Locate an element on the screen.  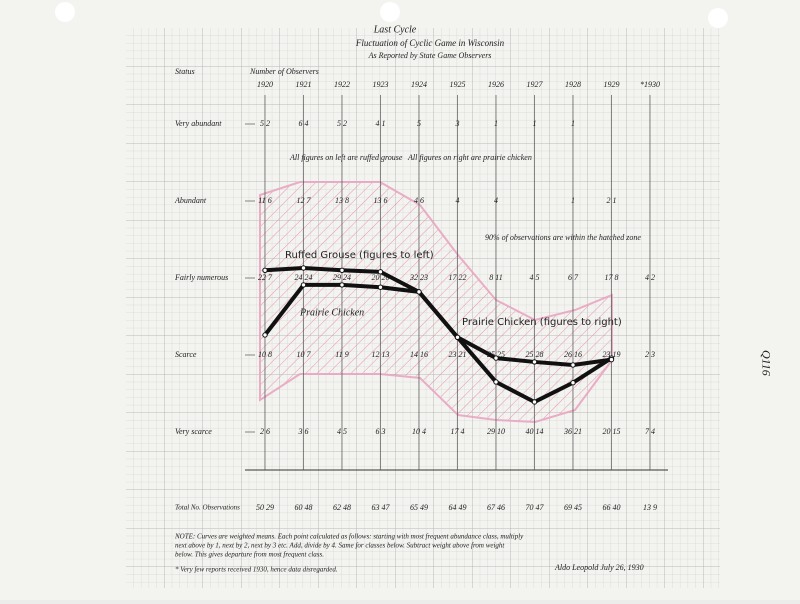
total: 13 9 is located at coordinates (650, 507).